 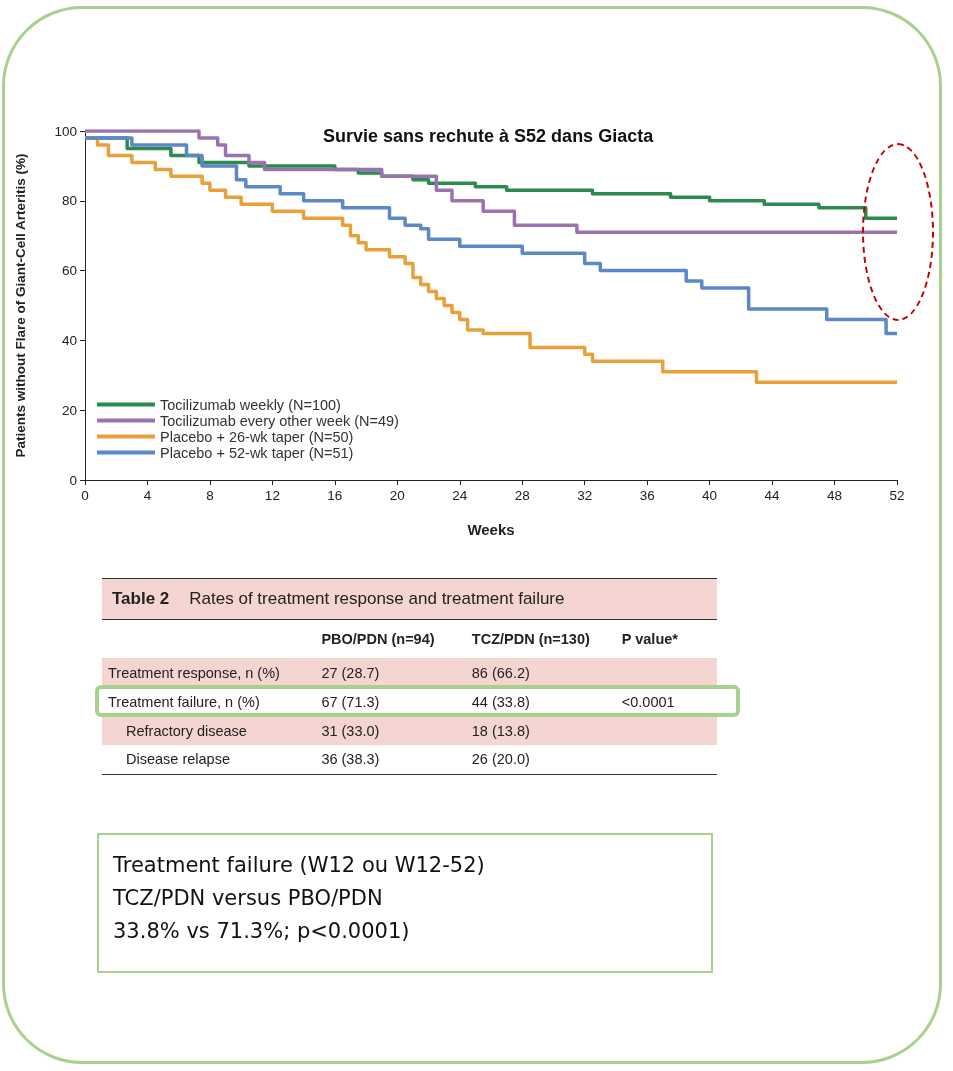 I want to click on text: 18 (13.8), so click(x=500, y=730).